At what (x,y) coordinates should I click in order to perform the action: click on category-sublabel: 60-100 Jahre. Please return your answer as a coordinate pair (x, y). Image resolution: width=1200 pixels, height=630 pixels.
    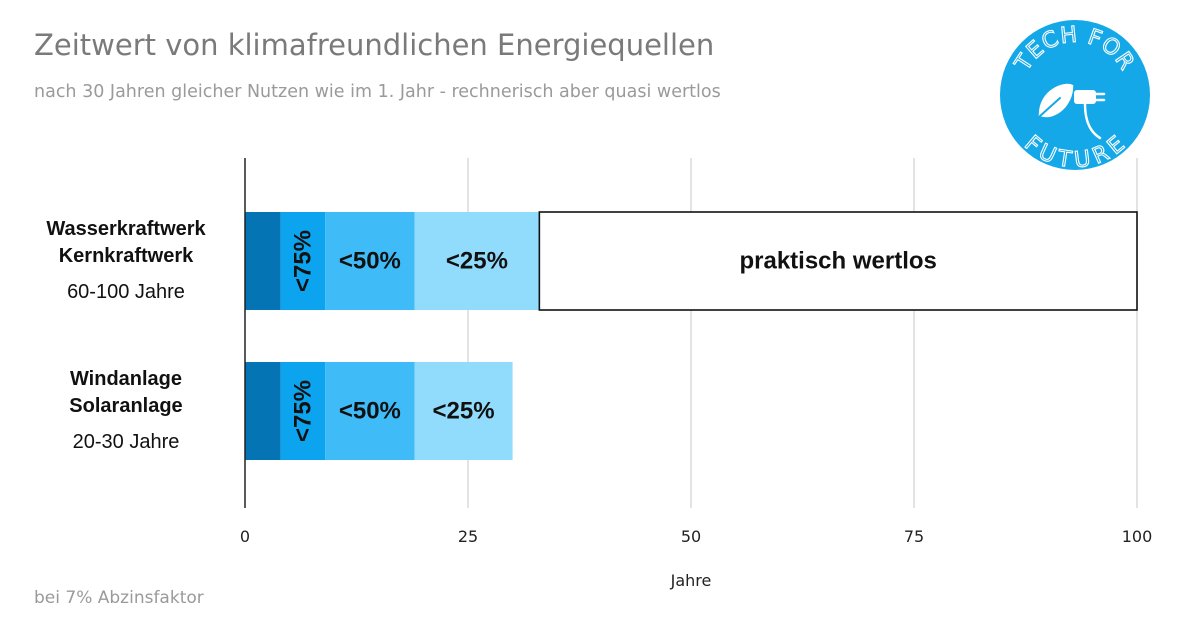
    Looking at the image, I should click on (126, 292).